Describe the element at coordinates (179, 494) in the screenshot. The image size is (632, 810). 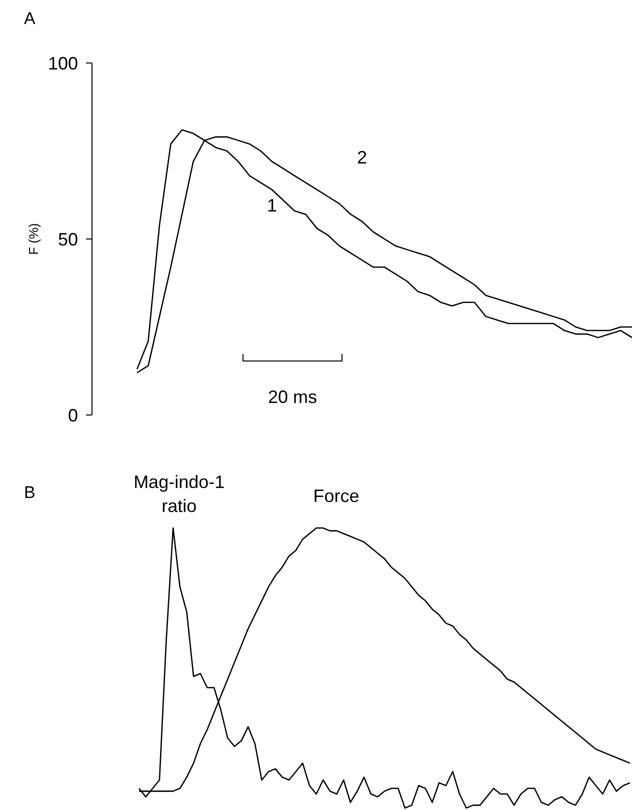
I see `series-label: Mag-indo-1 ratio` at that location.